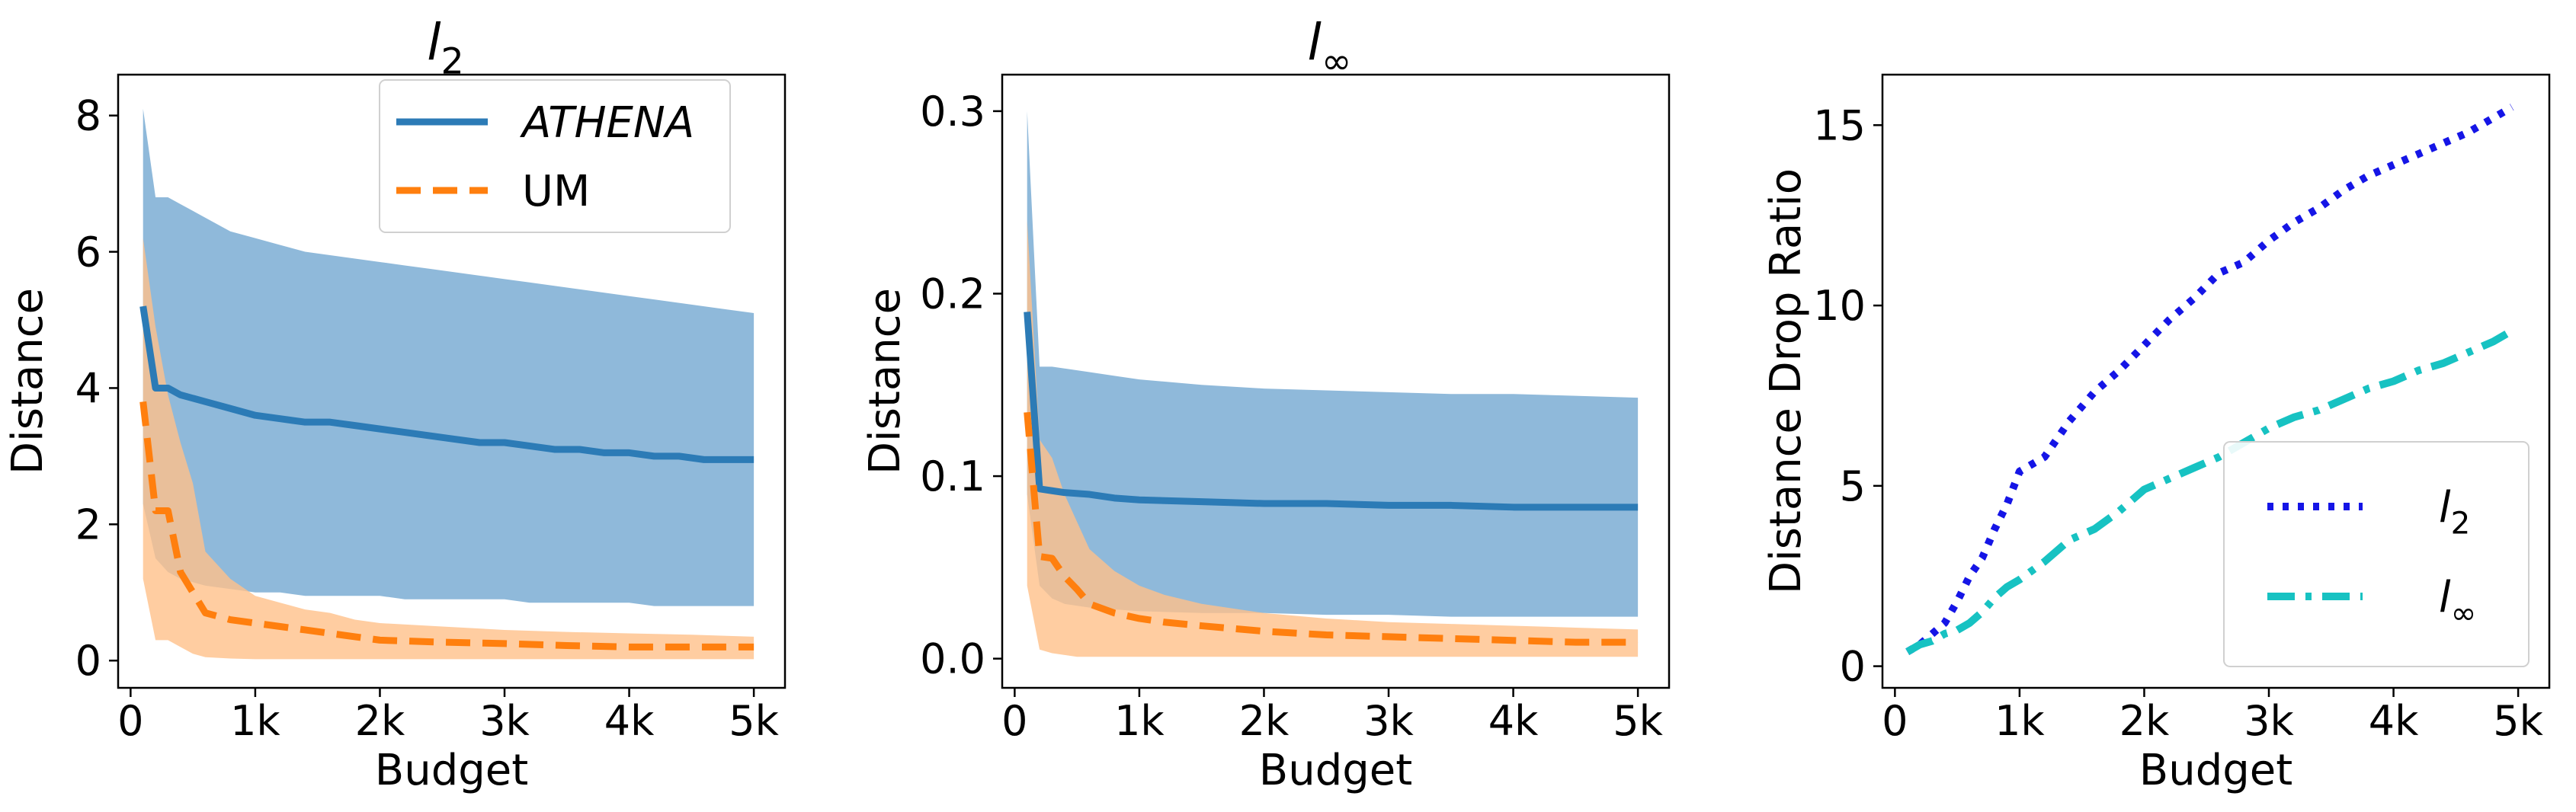 The width and height of the screenshot is (2576, 812). I want to click on y-tick-label: 10, so click(1839, 306).